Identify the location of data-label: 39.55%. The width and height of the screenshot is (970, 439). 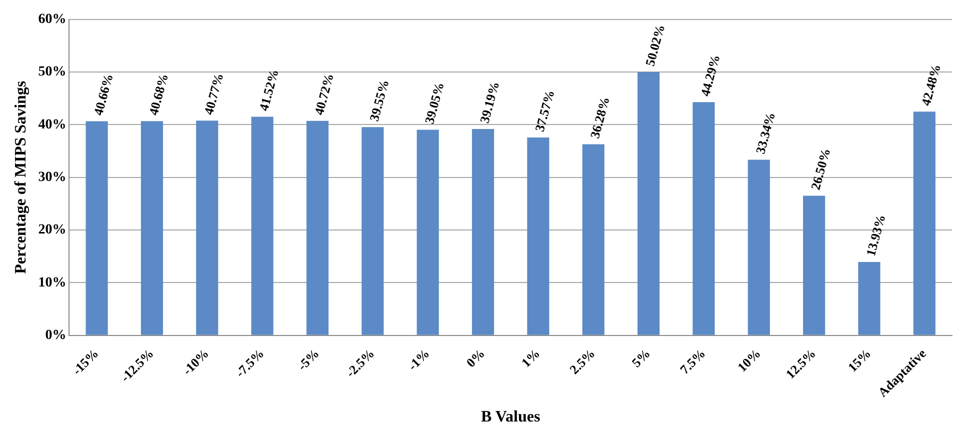
(379, 100).